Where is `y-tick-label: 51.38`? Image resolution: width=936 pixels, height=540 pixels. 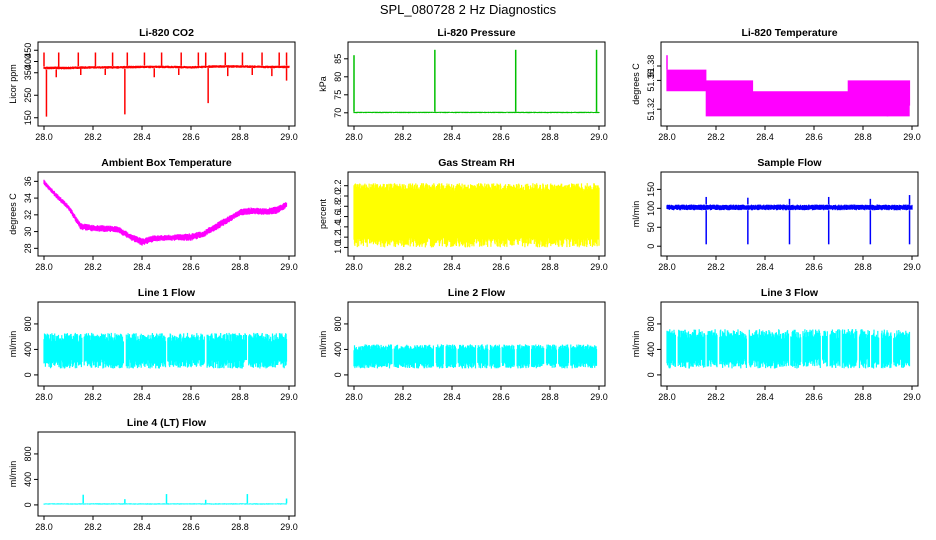 y-tick-label: 51.38 is located at coordinates (651, 66).